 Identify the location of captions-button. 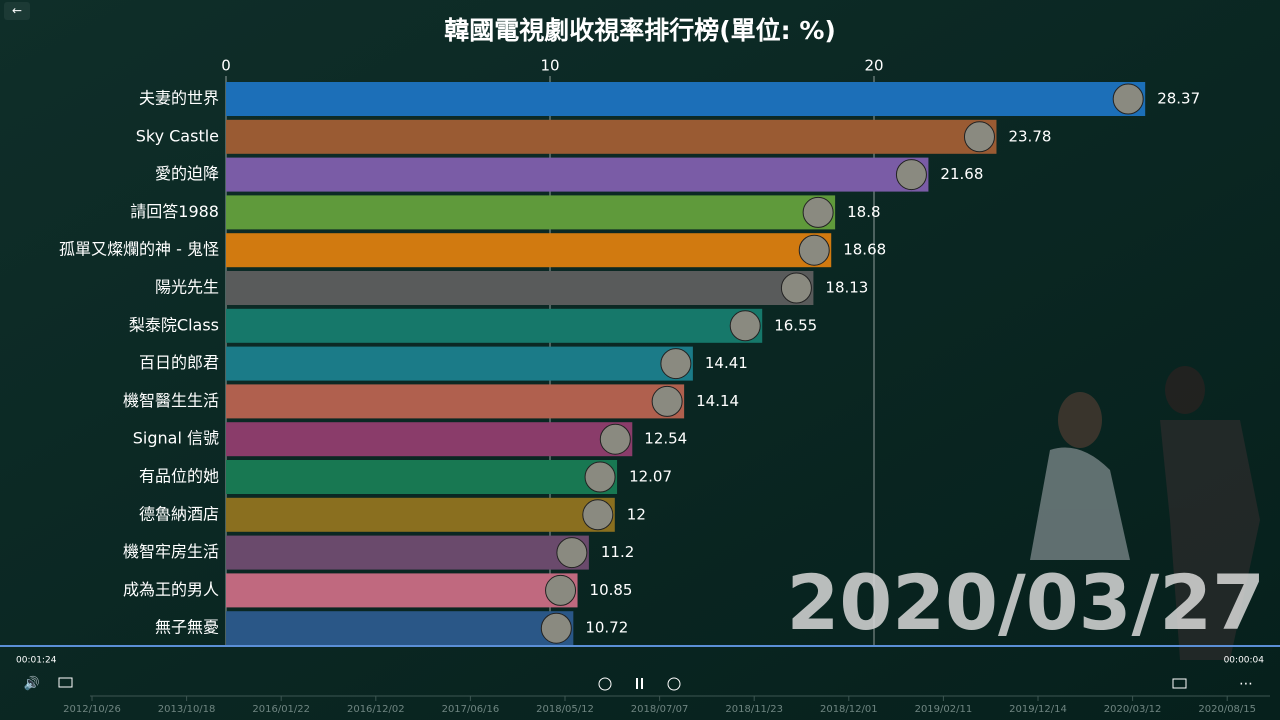
(65, 682).